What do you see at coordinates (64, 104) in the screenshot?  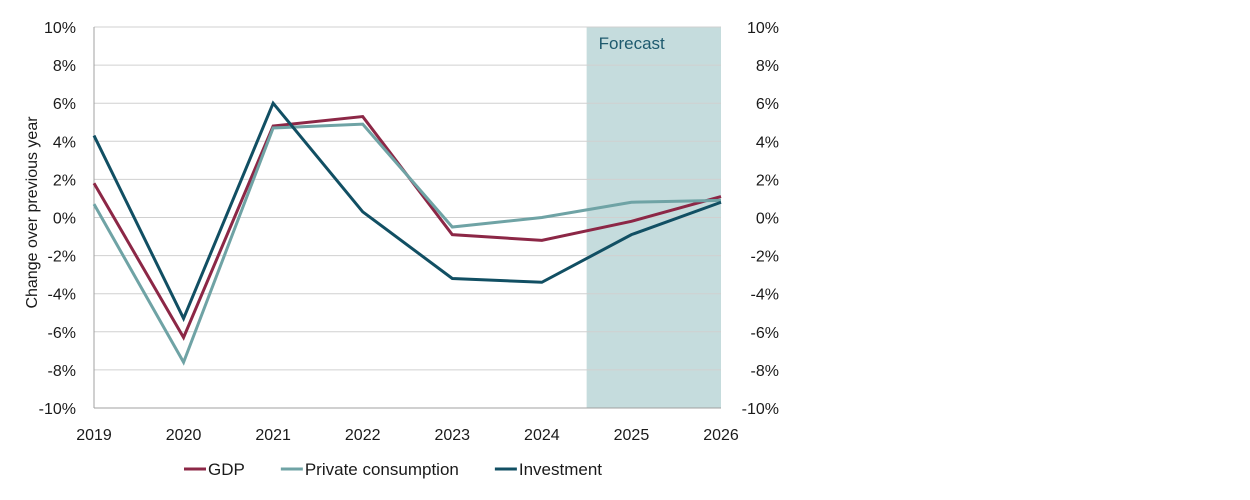 I see `y-tick-label-left: 6%` at bounding box center [64, 104].